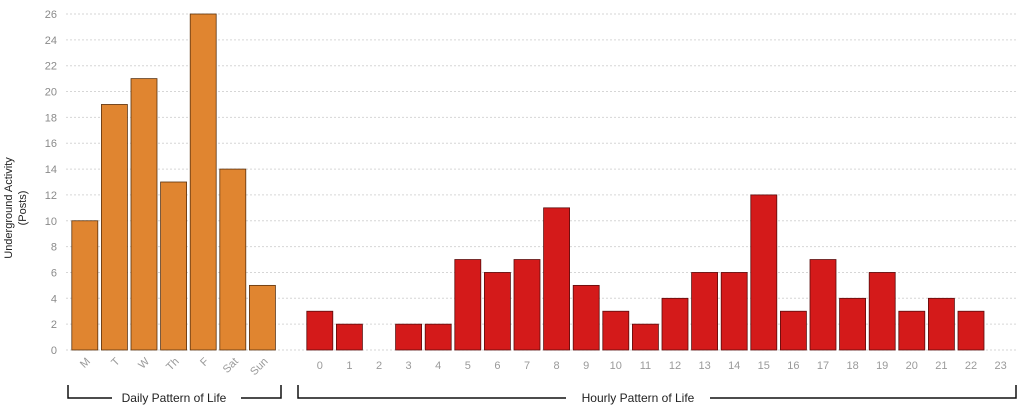 This screenshot has height=410, width=1024. What do you see at coordinates (51, 15) in the screenshot?
I see `y-tick-label: 26` at bounding box center [51, 15].